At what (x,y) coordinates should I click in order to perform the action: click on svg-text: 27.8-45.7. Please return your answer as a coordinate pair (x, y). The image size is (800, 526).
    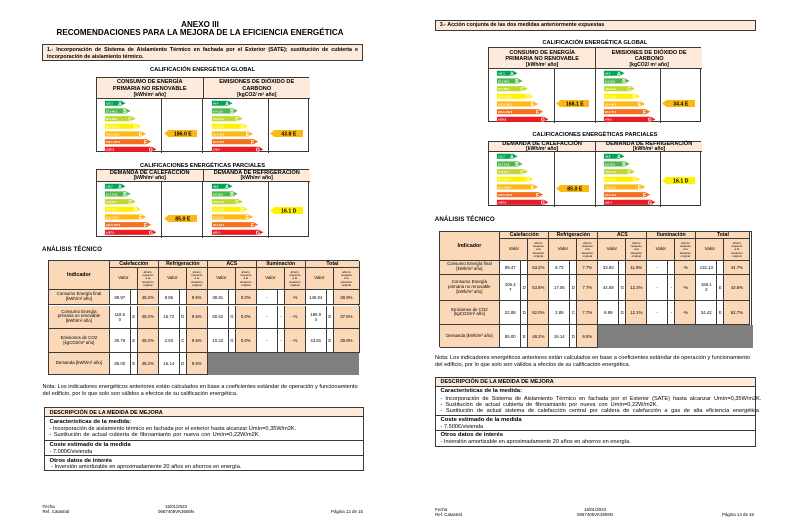
    Looking at the image, I should click on (504, 172).